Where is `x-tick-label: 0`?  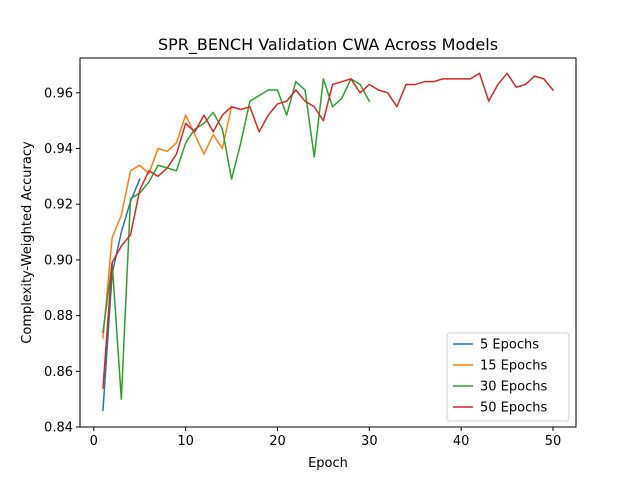 x-tick-label: 0 is located at coordinates (94, 441).